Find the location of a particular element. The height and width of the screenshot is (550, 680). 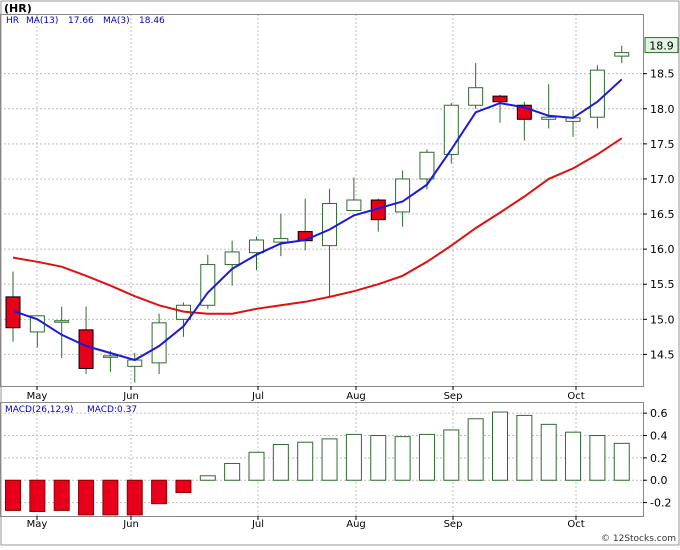

legend-symbol: HR is located at coordinates (12, 21).